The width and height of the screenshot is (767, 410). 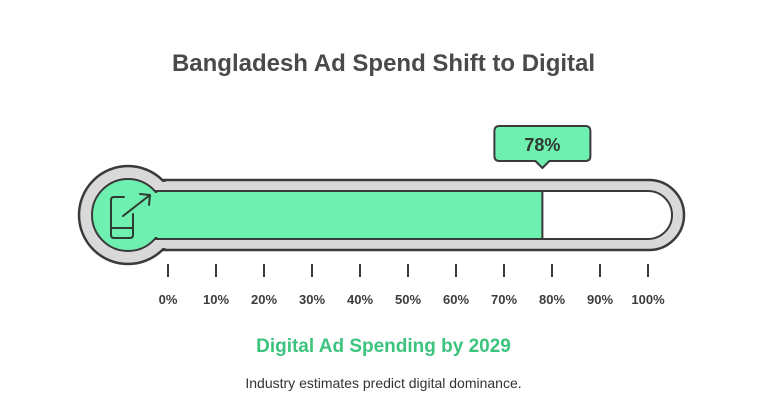 What do you see at coordinates (648, 299) in the screenshot?
I see `axis-tick-label: 100%` at bounding box center [648, 299].